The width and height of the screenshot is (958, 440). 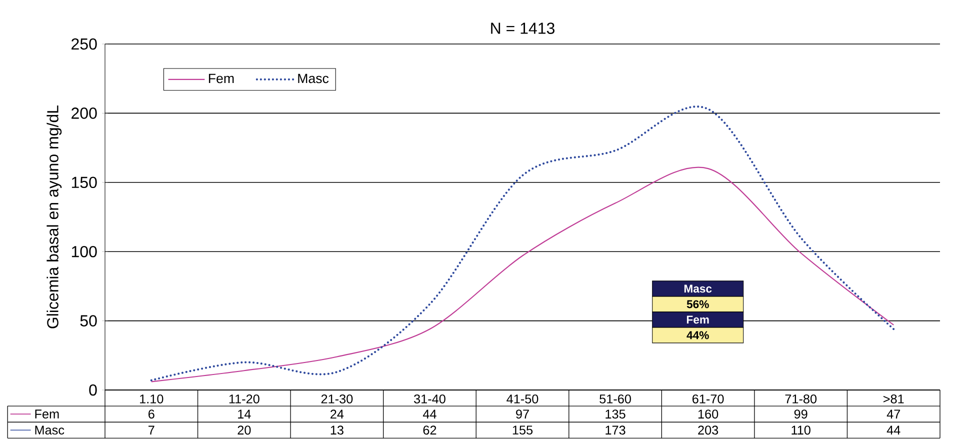 What do you see at coordinates (244, 399) in the screenshot?
I see `x-tick-label: 11-20` at bounding box center [244, 399].